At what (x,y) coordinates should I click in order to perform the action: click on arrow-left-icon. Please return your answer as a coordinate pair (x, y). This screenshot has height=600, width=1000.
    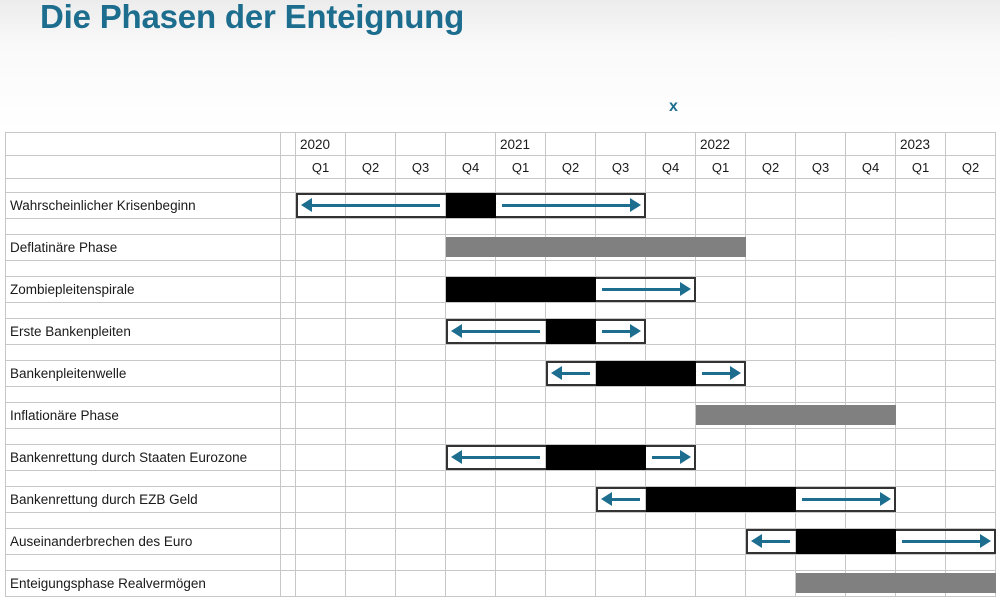
    Looking at the image, I should click on (770, 541).